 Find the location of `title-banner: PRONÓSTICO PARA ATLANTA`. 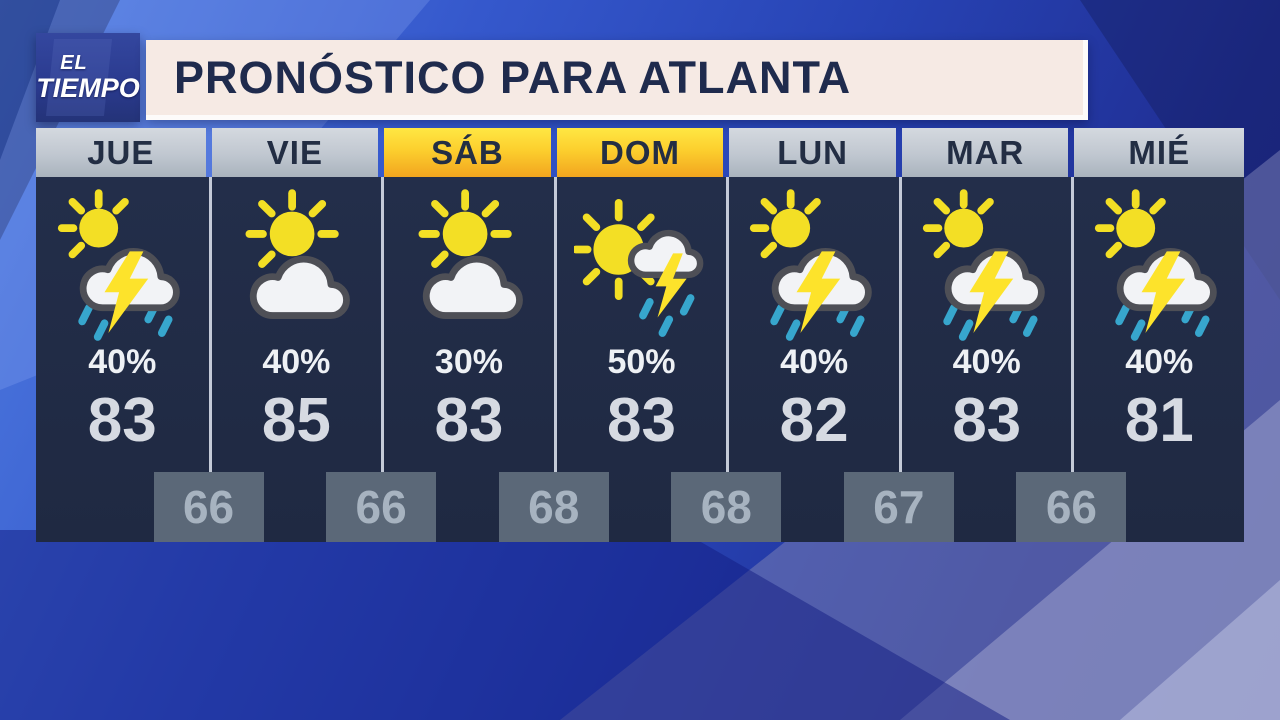

title-banner: PRONÓSTICO PARA ATLANTA is located at coordinates (617, 80).